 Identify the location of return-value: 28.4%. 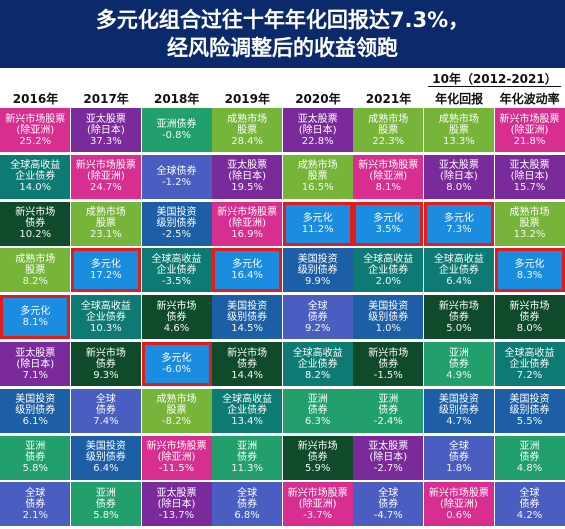
(247, 141).